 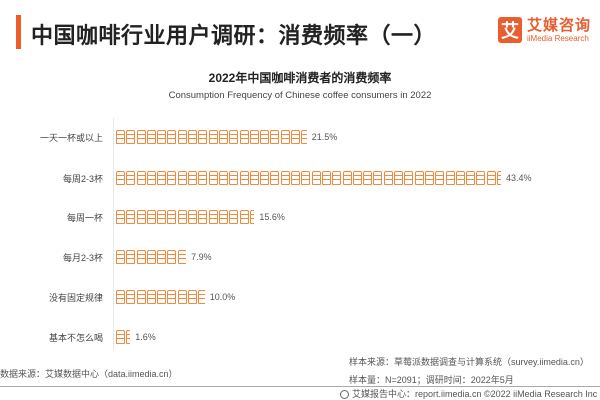 What do you see at coordinates (558, 38) in the screenshot?
I see `logo-name-en: iiMedia Research` at bounding box center [558, 38].